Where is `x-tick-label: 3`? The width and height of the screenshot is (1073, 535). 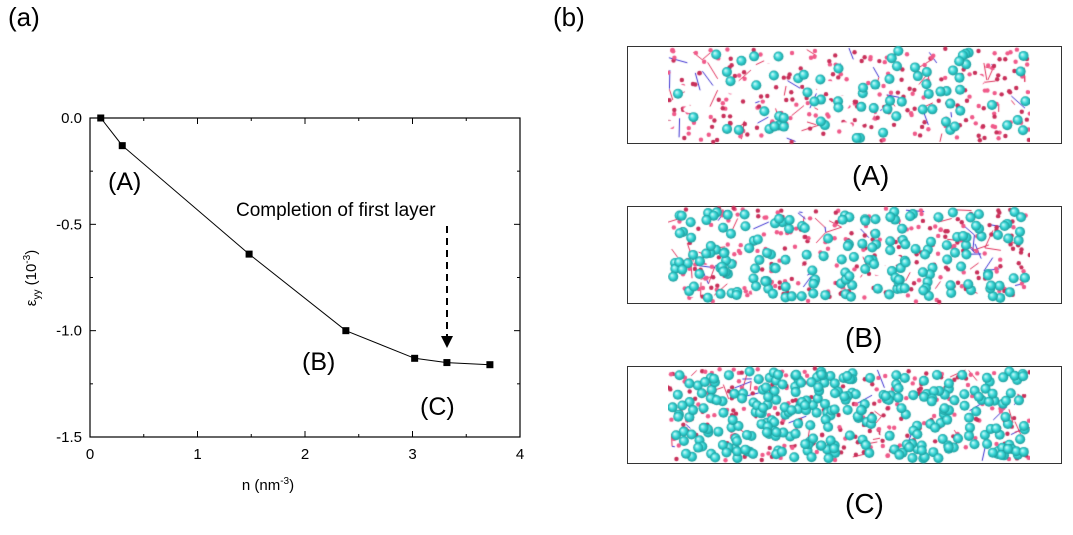 x-tick-label: 3 is located at coordinates (412, 454).